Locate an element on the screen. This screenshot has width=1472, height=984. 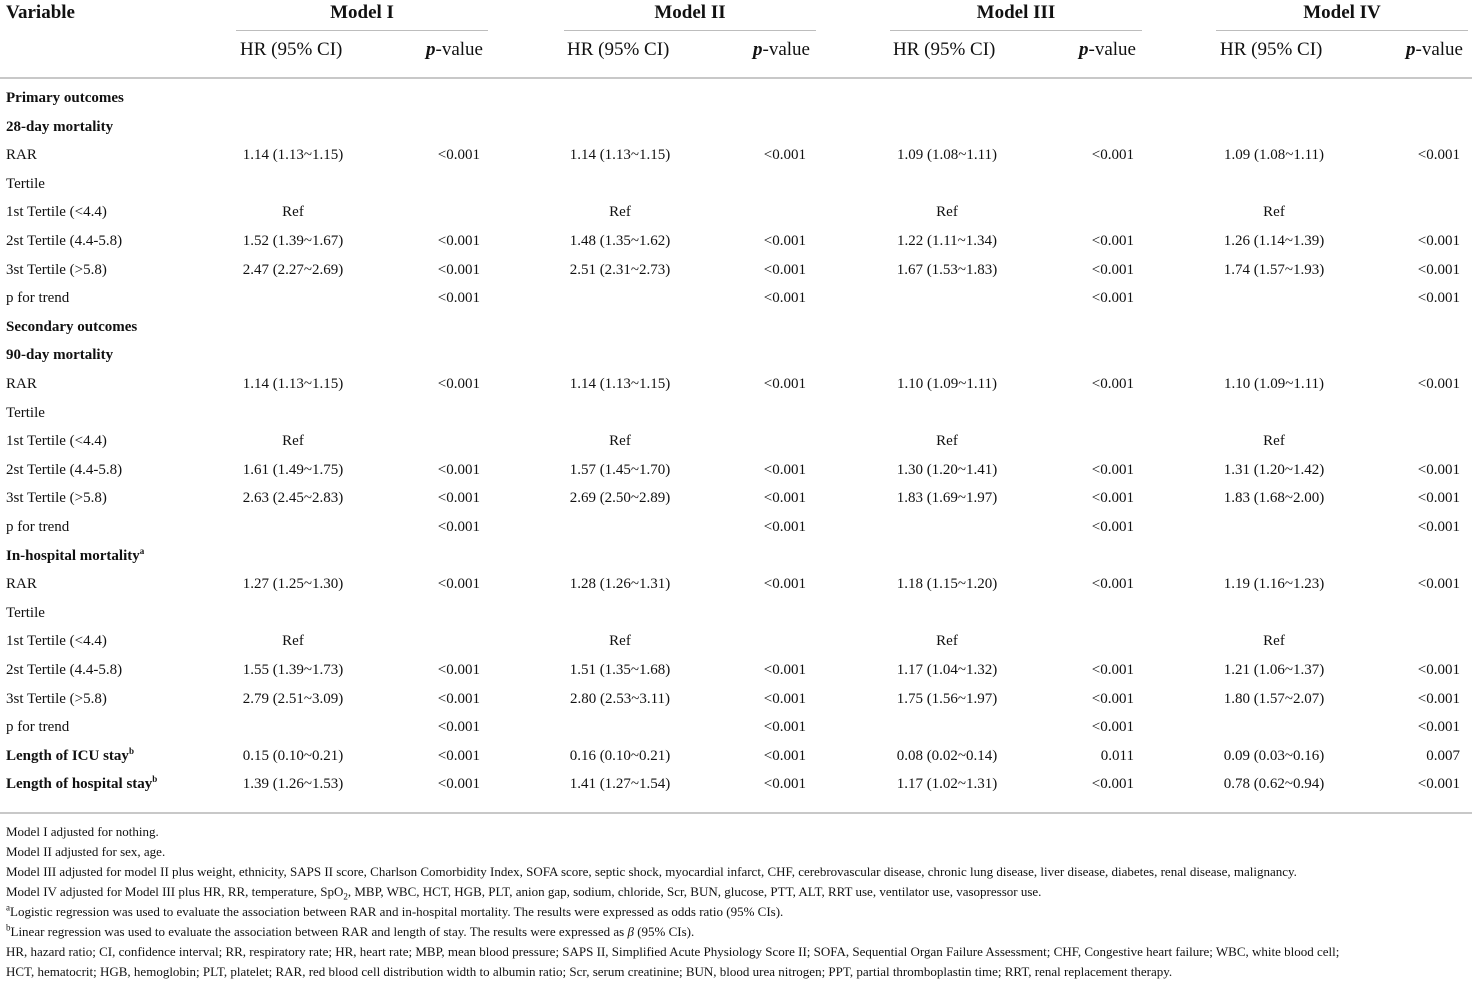
header-model-4: Model IV is located at coordinates (1342, 12).